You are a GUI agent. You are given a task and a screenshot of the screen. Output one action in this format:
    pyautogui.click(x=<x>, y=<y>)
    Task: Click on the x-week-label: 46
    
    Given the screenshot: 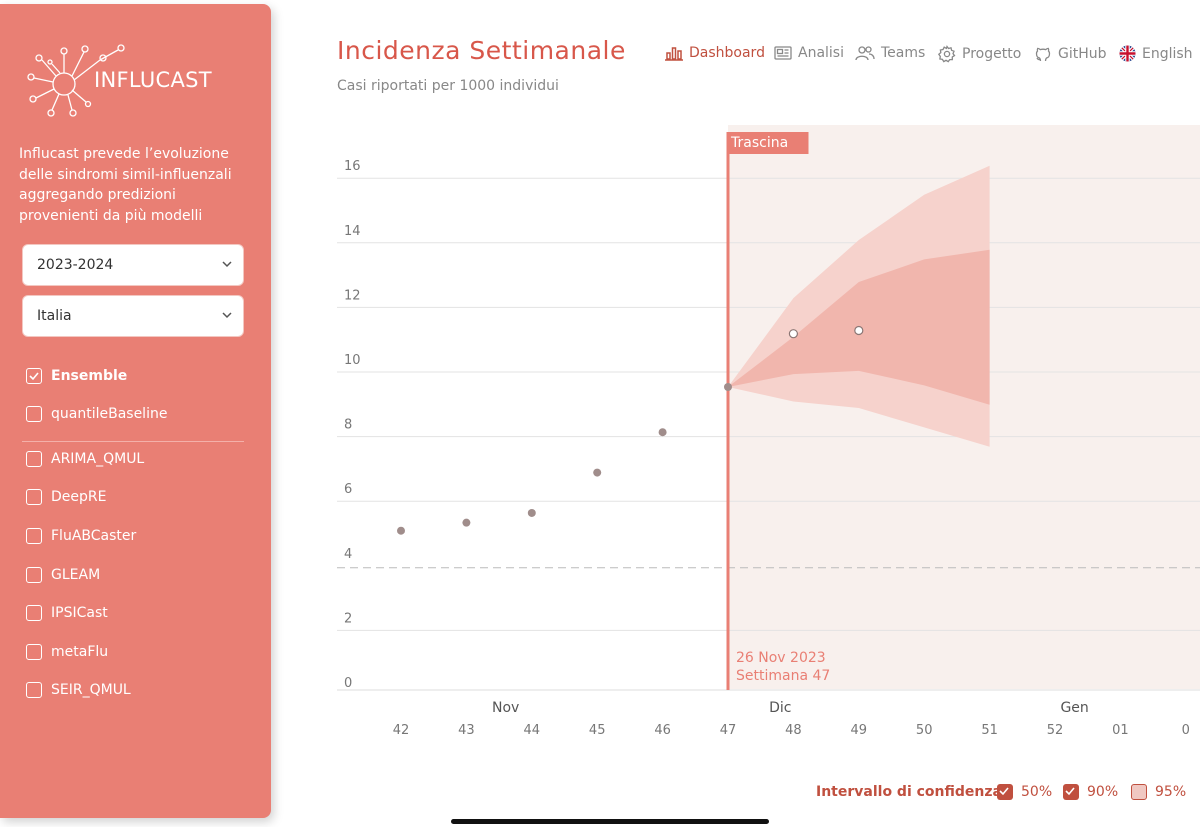 What is the action you would take?
    pyautogui.click(x=662, y=730)
    